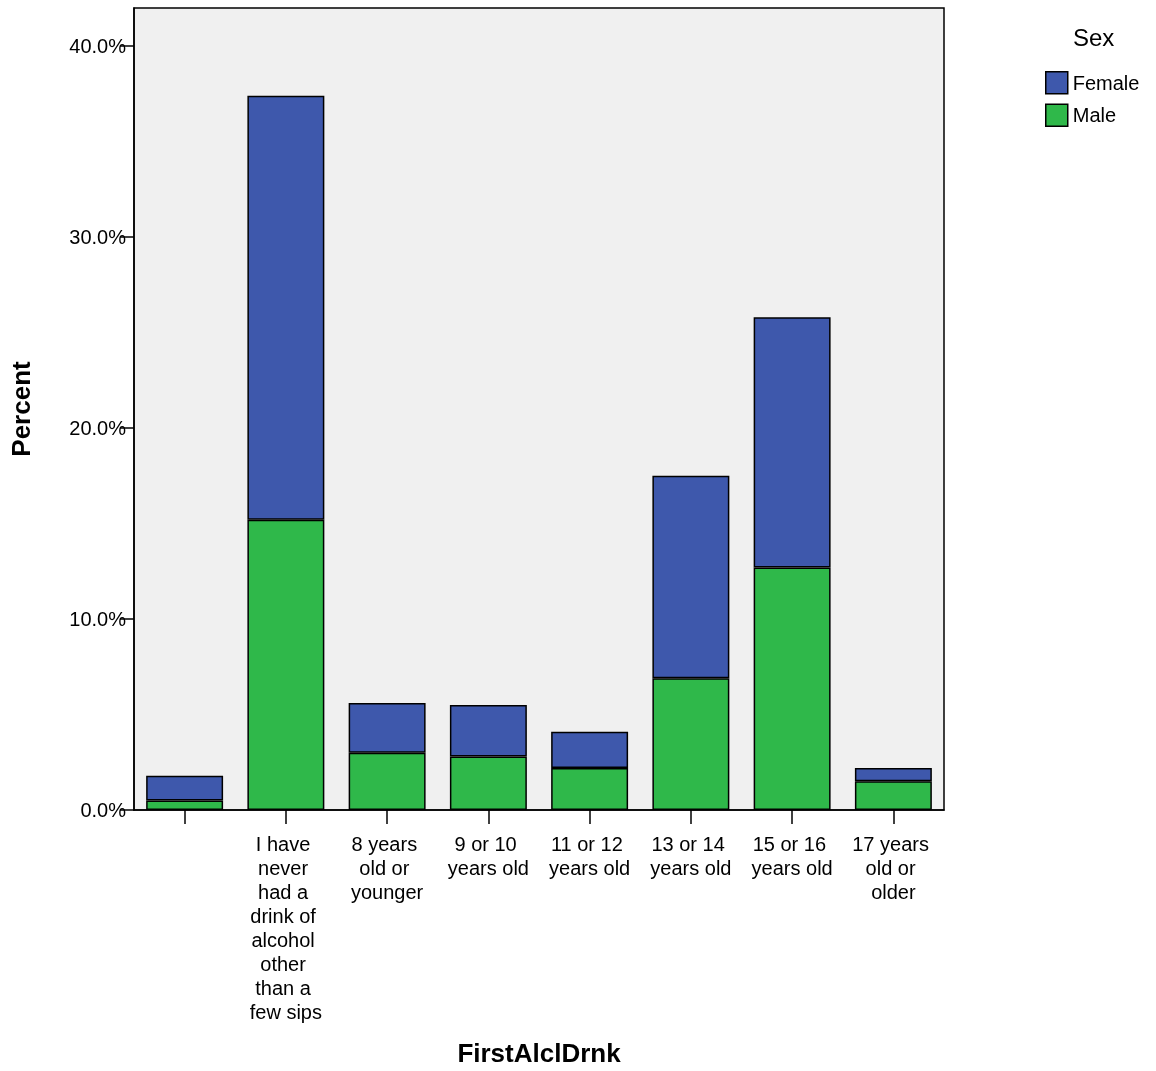 Image resolution: width=1156 pixels, height=1071 pixels. What do you see at coordinates (387, 868) in the screenshot?
I see `x-tick-label: 8 years old or younger` at bounding box center [387, 868].